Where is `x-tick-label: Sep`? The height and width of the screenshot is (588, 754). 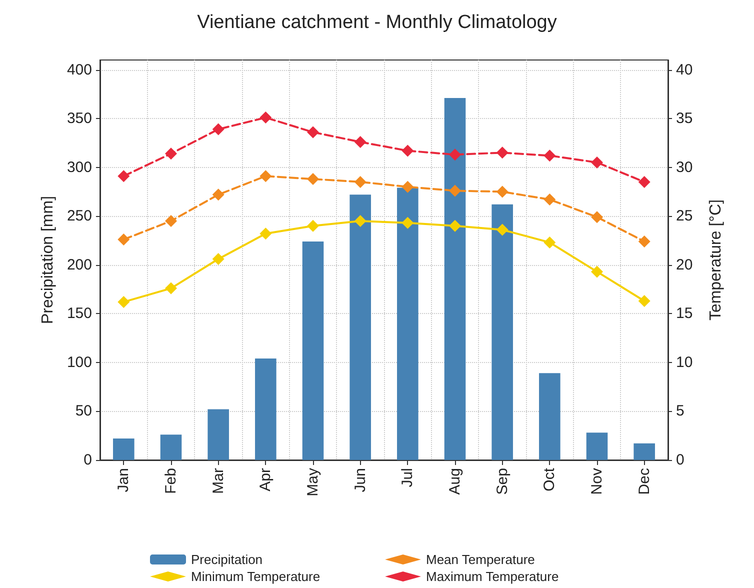
x-tick-label: Sep is located at coordinates (502, 481).